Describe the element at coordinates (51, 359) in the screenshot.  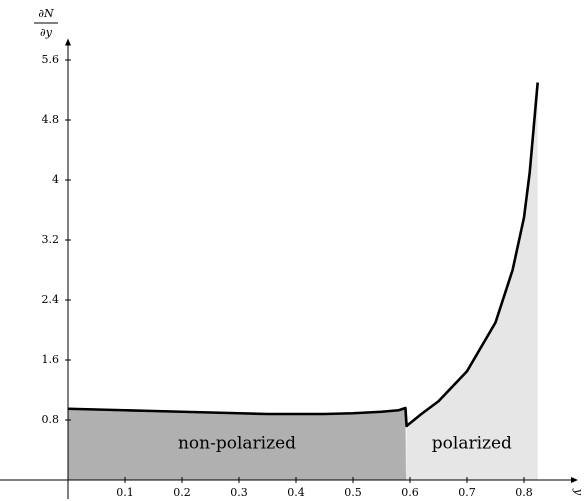
I see `y-tick-label: 1.6` at that location.